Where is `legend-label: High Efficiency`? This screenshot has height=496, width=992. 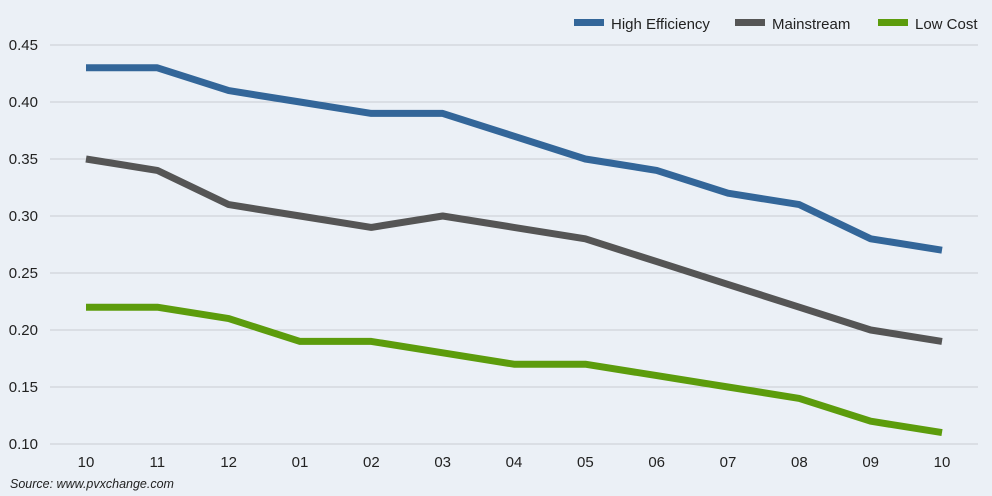 legend-label: High Efficiency is located at coordinates (660, 24).